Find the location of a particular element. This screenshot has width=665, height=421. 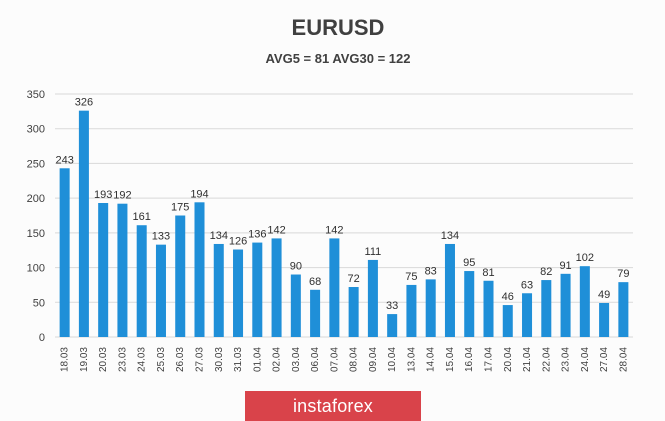

x-tick-label: 27.03 is located at coordinates (200, 359).